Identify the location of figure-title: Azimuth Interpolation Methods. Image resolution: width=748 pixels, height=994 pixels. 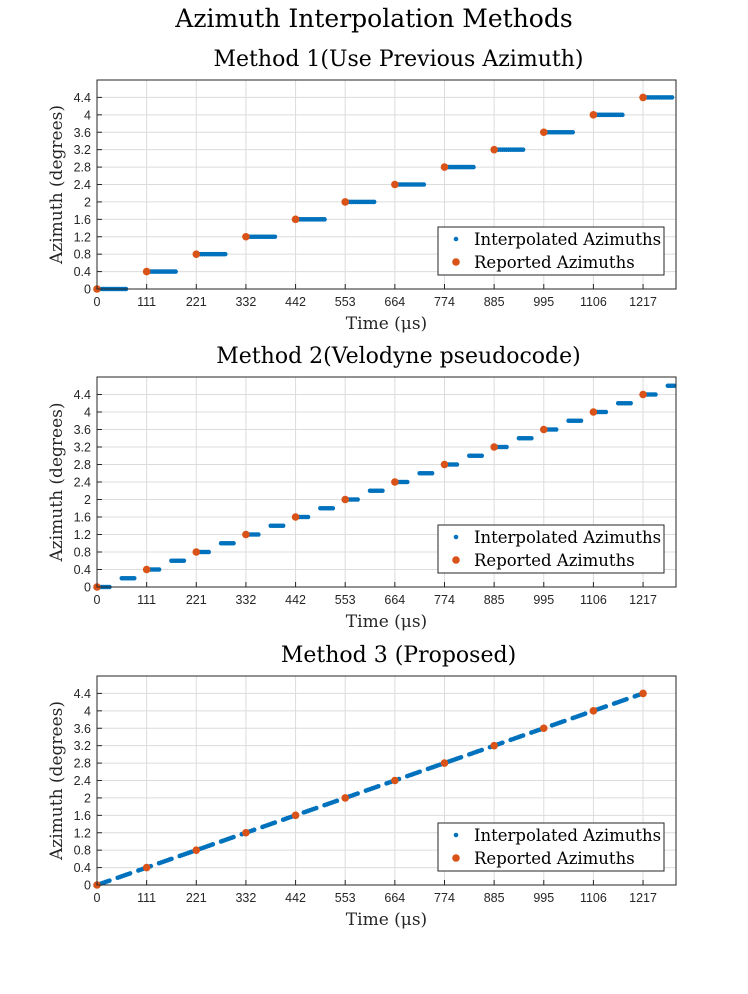
(374, 18).